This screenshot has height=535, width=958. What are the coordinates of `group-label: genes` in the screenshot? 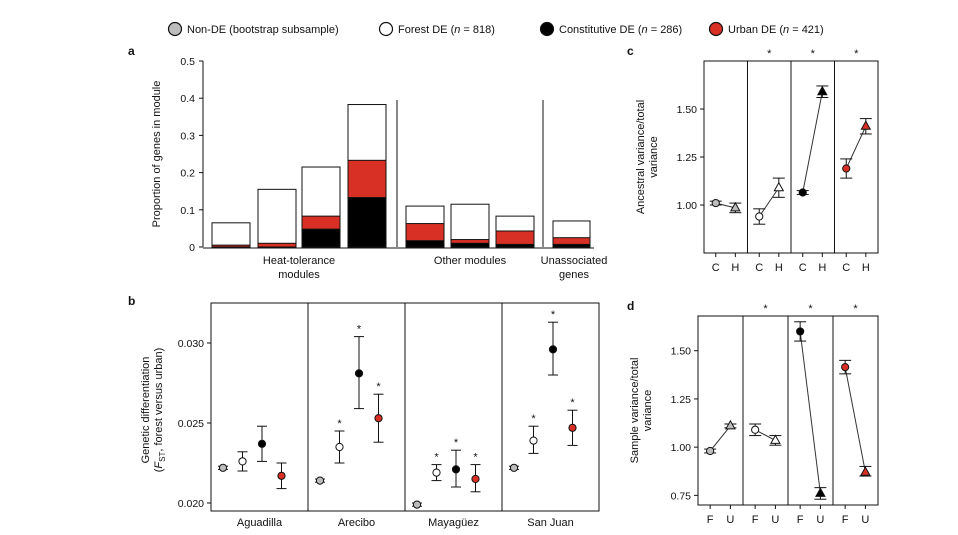 It's located at (574, 275).